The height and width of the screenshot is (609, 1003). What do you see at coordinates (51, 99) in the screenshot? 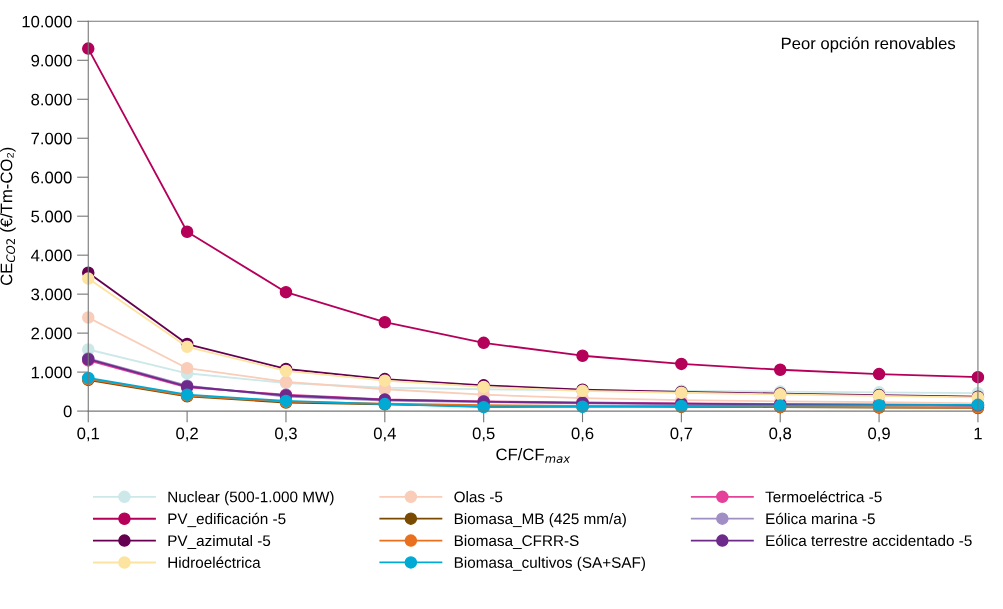
I see `y-tick-label: 8.000` at bounding box center [51, 99].